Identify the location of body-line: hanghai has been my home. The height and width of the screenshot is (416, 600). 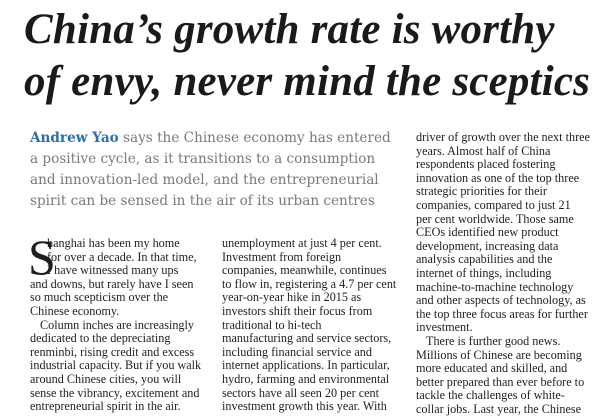
(113, 243).